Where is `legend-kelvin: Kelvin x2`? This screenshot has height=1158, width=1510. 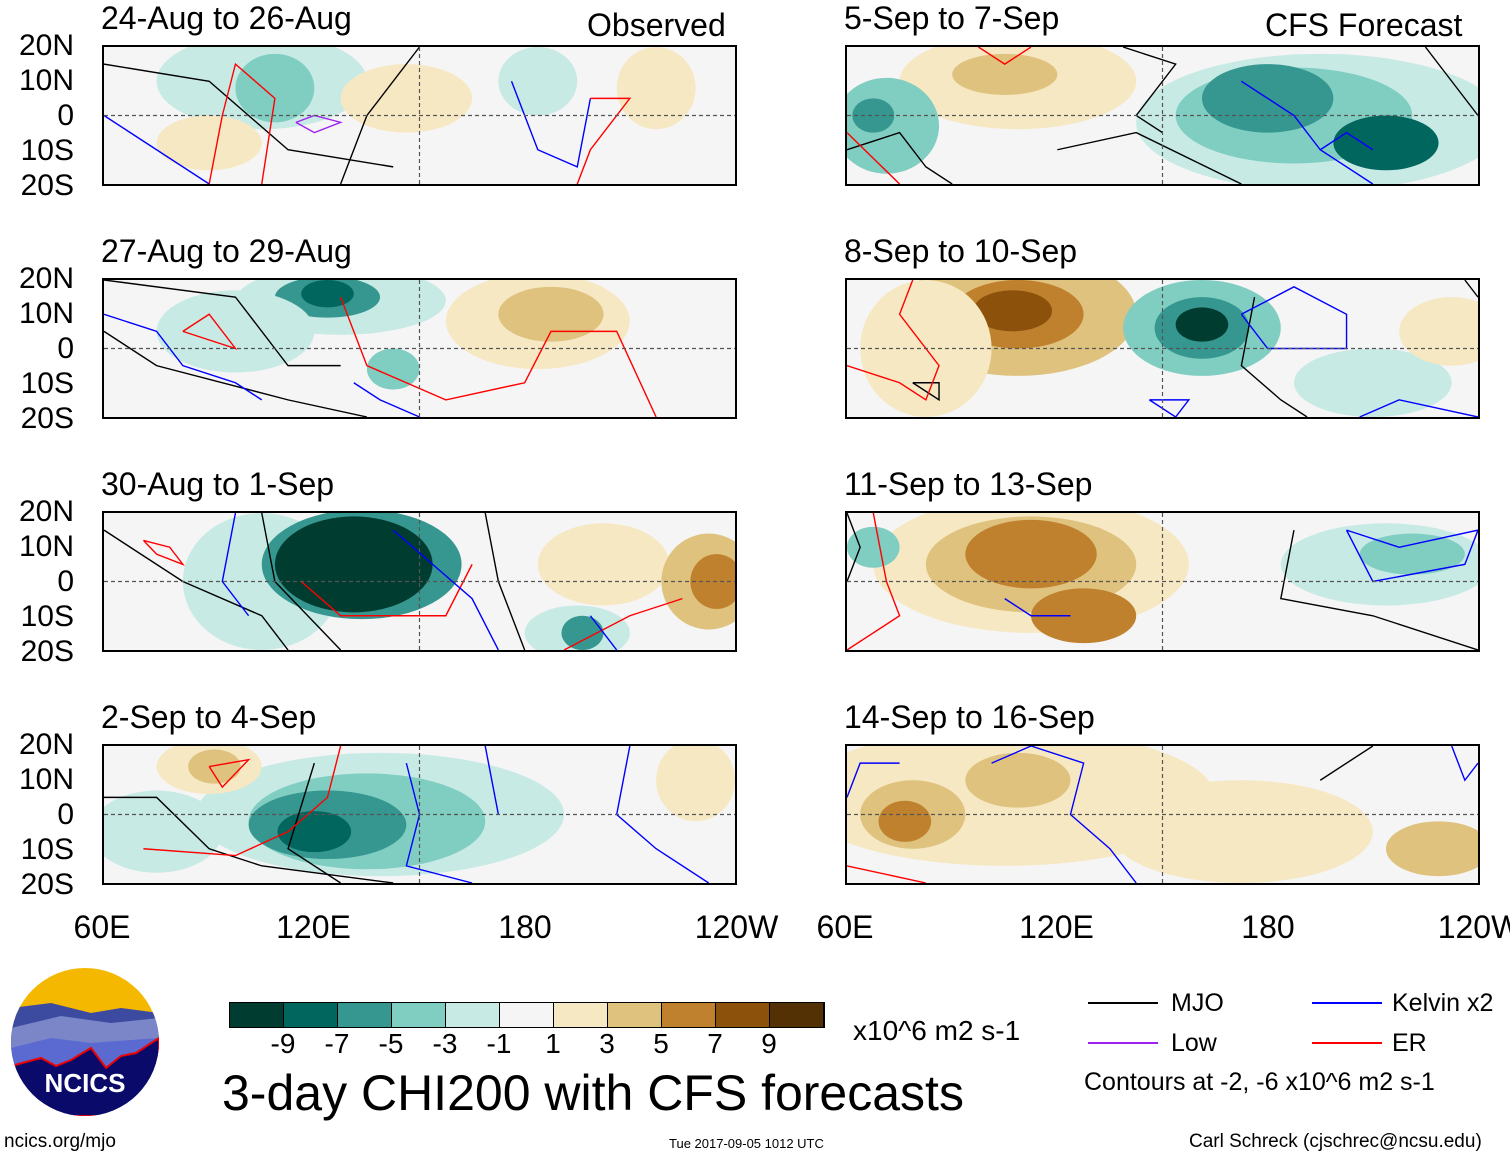
legend-kelvin: Kelvin x2 is located at coordinates (1443, 1003).